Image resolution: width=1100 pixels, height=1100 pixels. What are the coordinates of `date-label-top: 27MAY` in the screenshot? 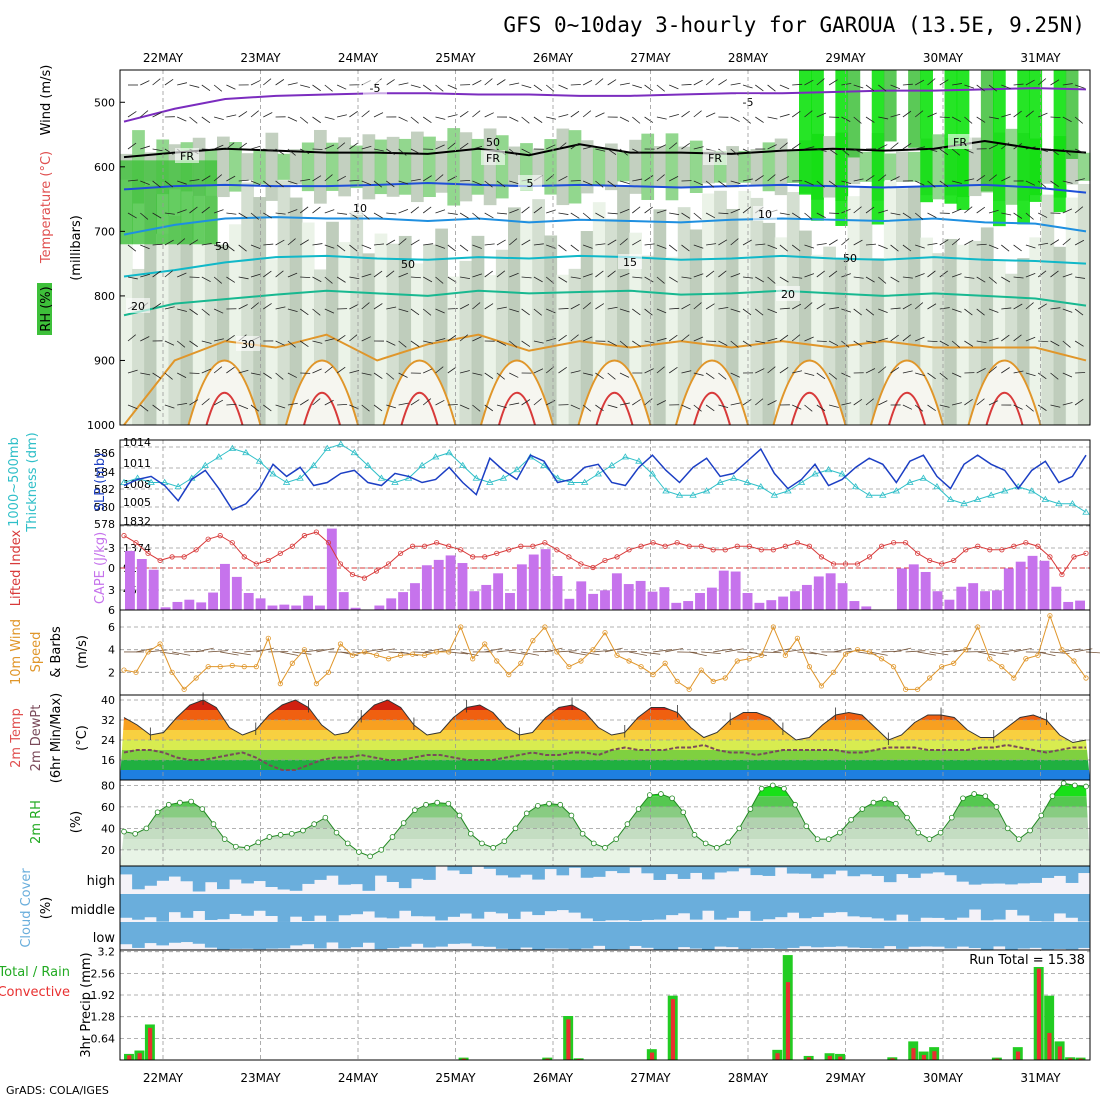 It's located at (650, 58).